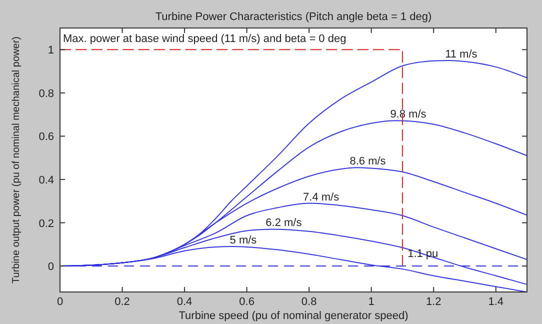 The width and height of the screenshot is (542, 324). I want to click on series-label: 8.6 m/s, so click(368, 162).